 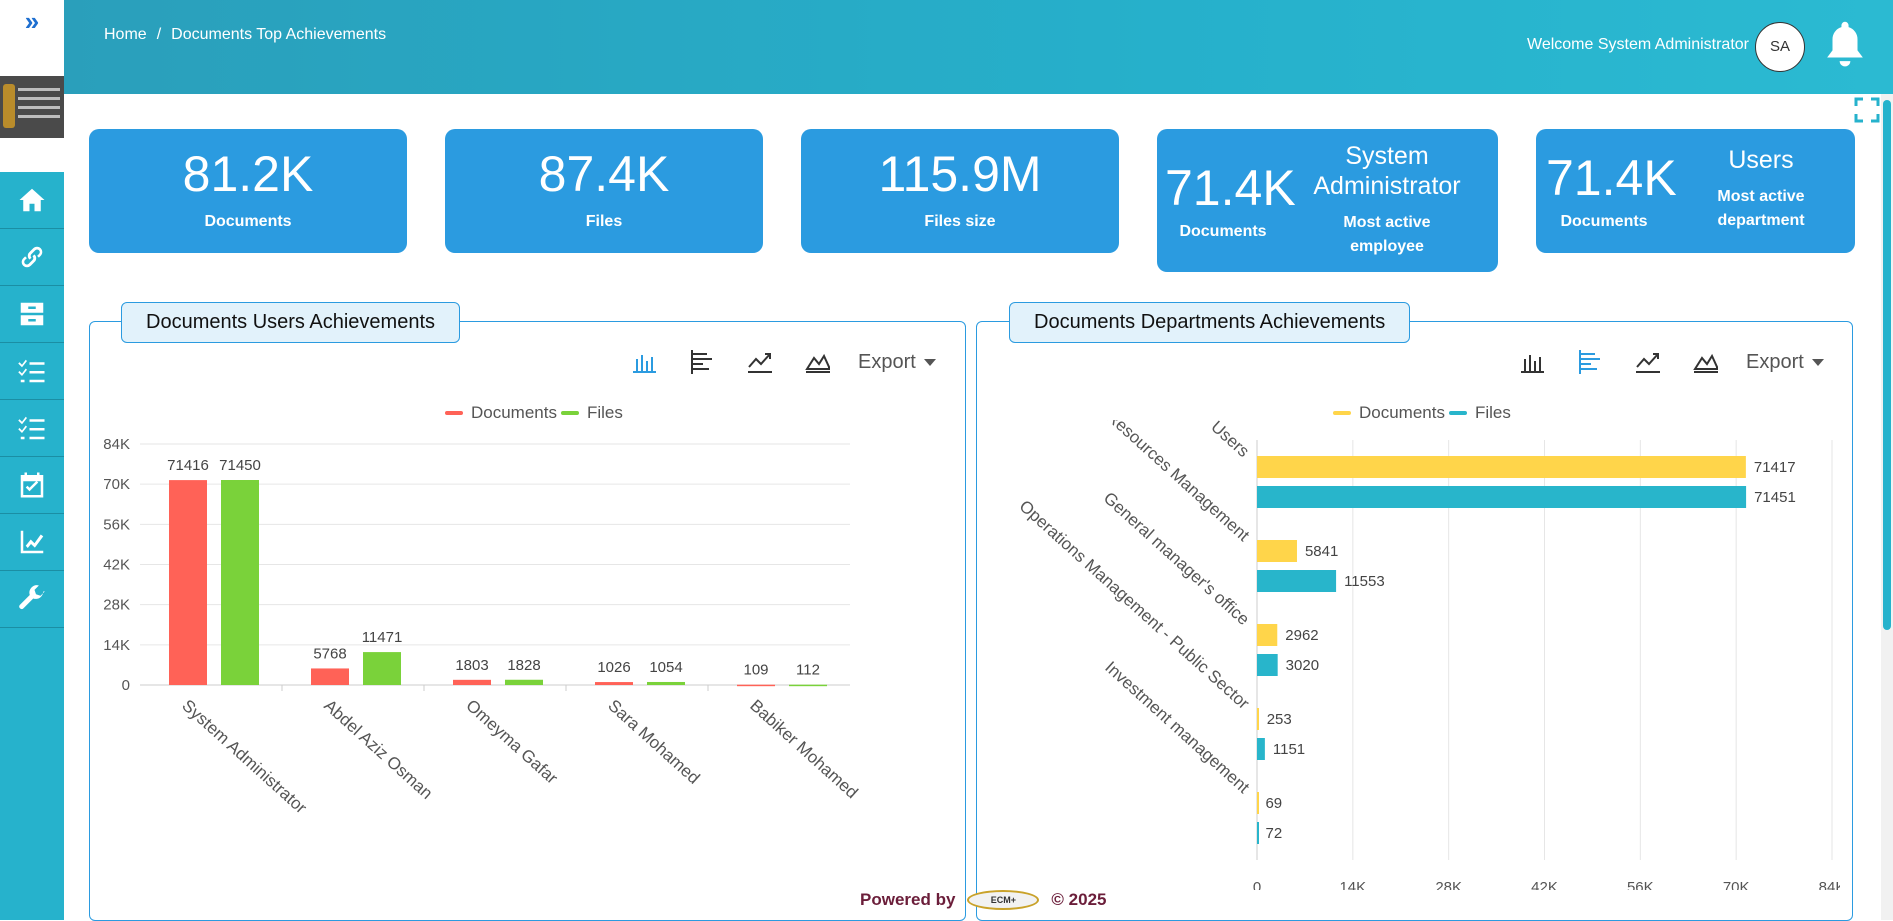 What do you see at coordinates (1761, 208) in the screenshot?
I see `department-caption: Most active department` at bounding box center [1761, 208].